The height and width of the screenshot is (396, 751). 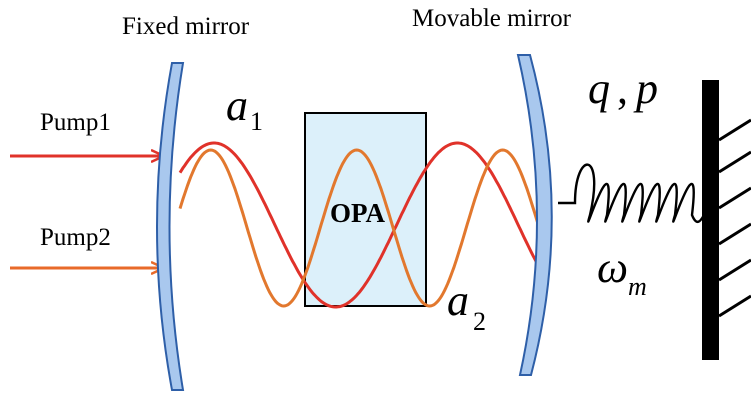 I want to click on mode-a2-label: a 2, so click(x=466, y=306).